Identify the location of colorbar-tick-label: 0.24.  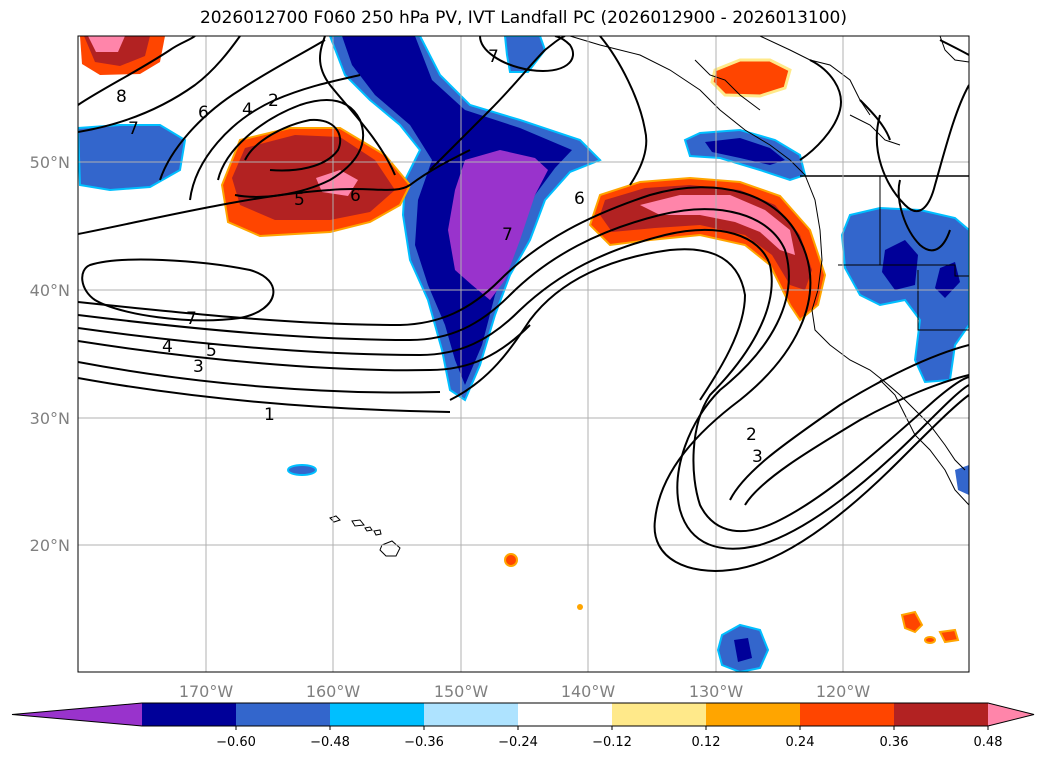
(800, 742).